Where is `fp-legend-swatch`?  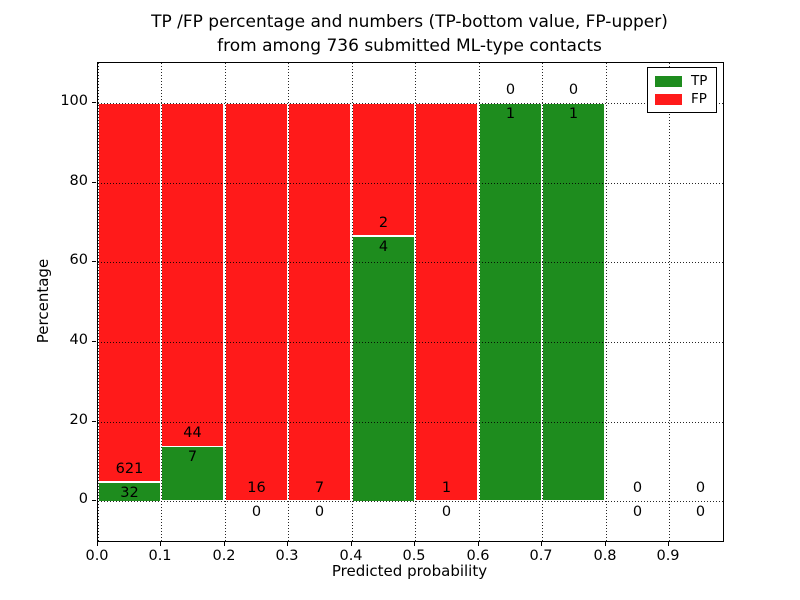
fp-legend-swatch is located at coordinates (668, 99).